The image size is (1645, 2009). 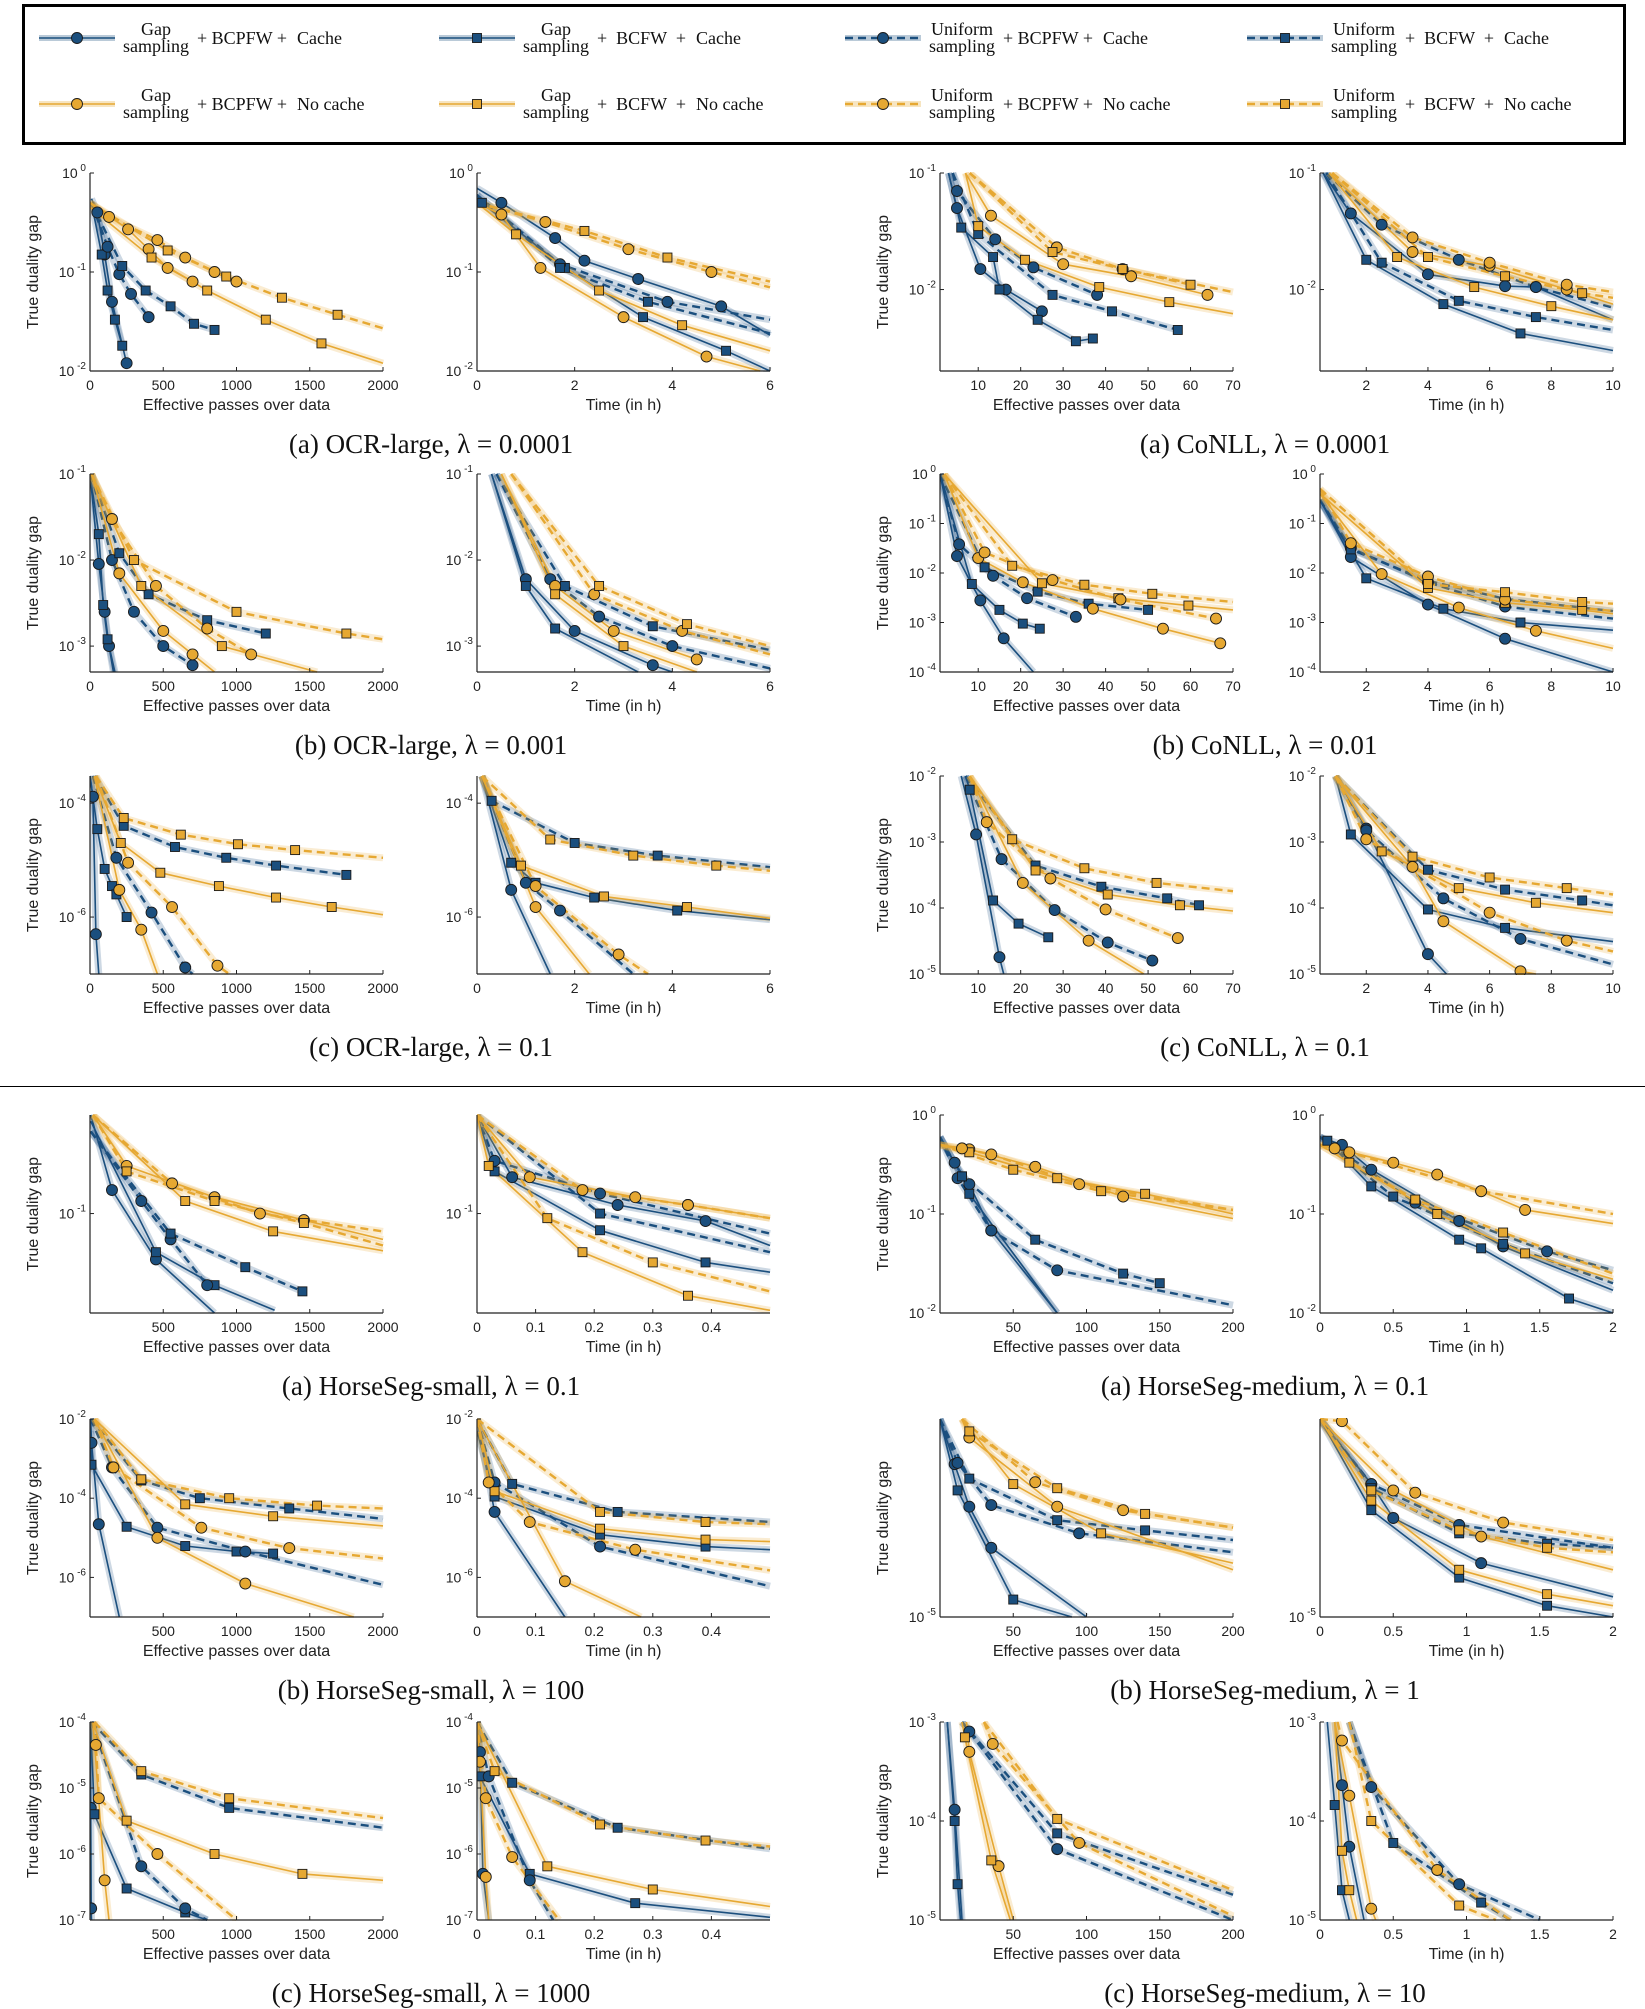 I want to click on legend-line-circle-icon, so click(x=77, y=38).